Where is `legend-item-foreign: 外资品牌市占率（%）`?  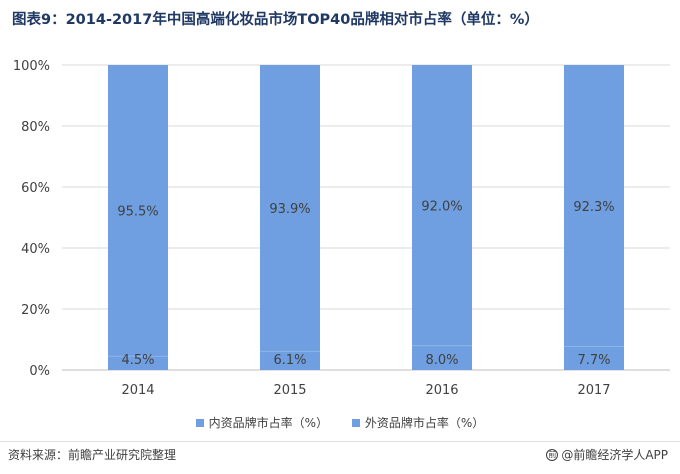
legend-item-foreign: 外资品牌市占率（%） is located at coordinates (418, 422).